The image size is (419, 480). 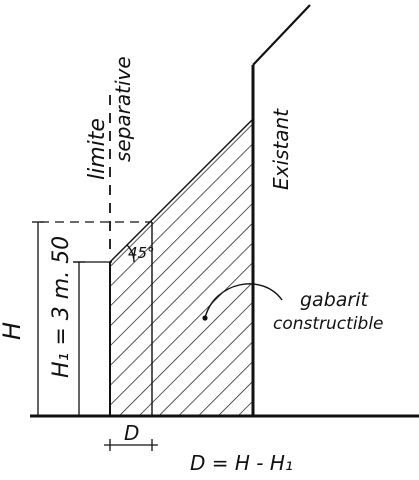 What do you see at coordinates (181, 191) in the screenshot?
I see `slope-45-line` at bounding box center [181, 191].